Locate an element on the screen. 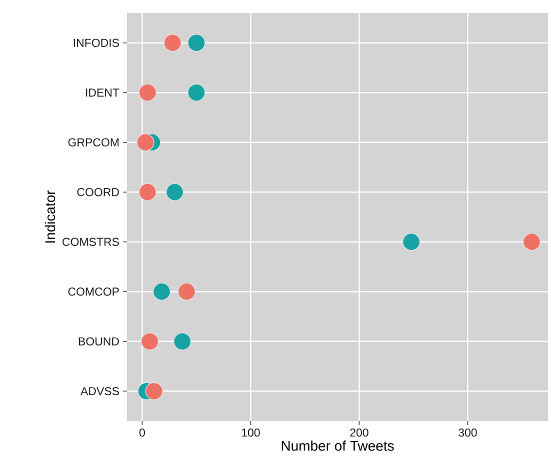  y-tick-label: COMSTRS is located at coordinates (90, 242).